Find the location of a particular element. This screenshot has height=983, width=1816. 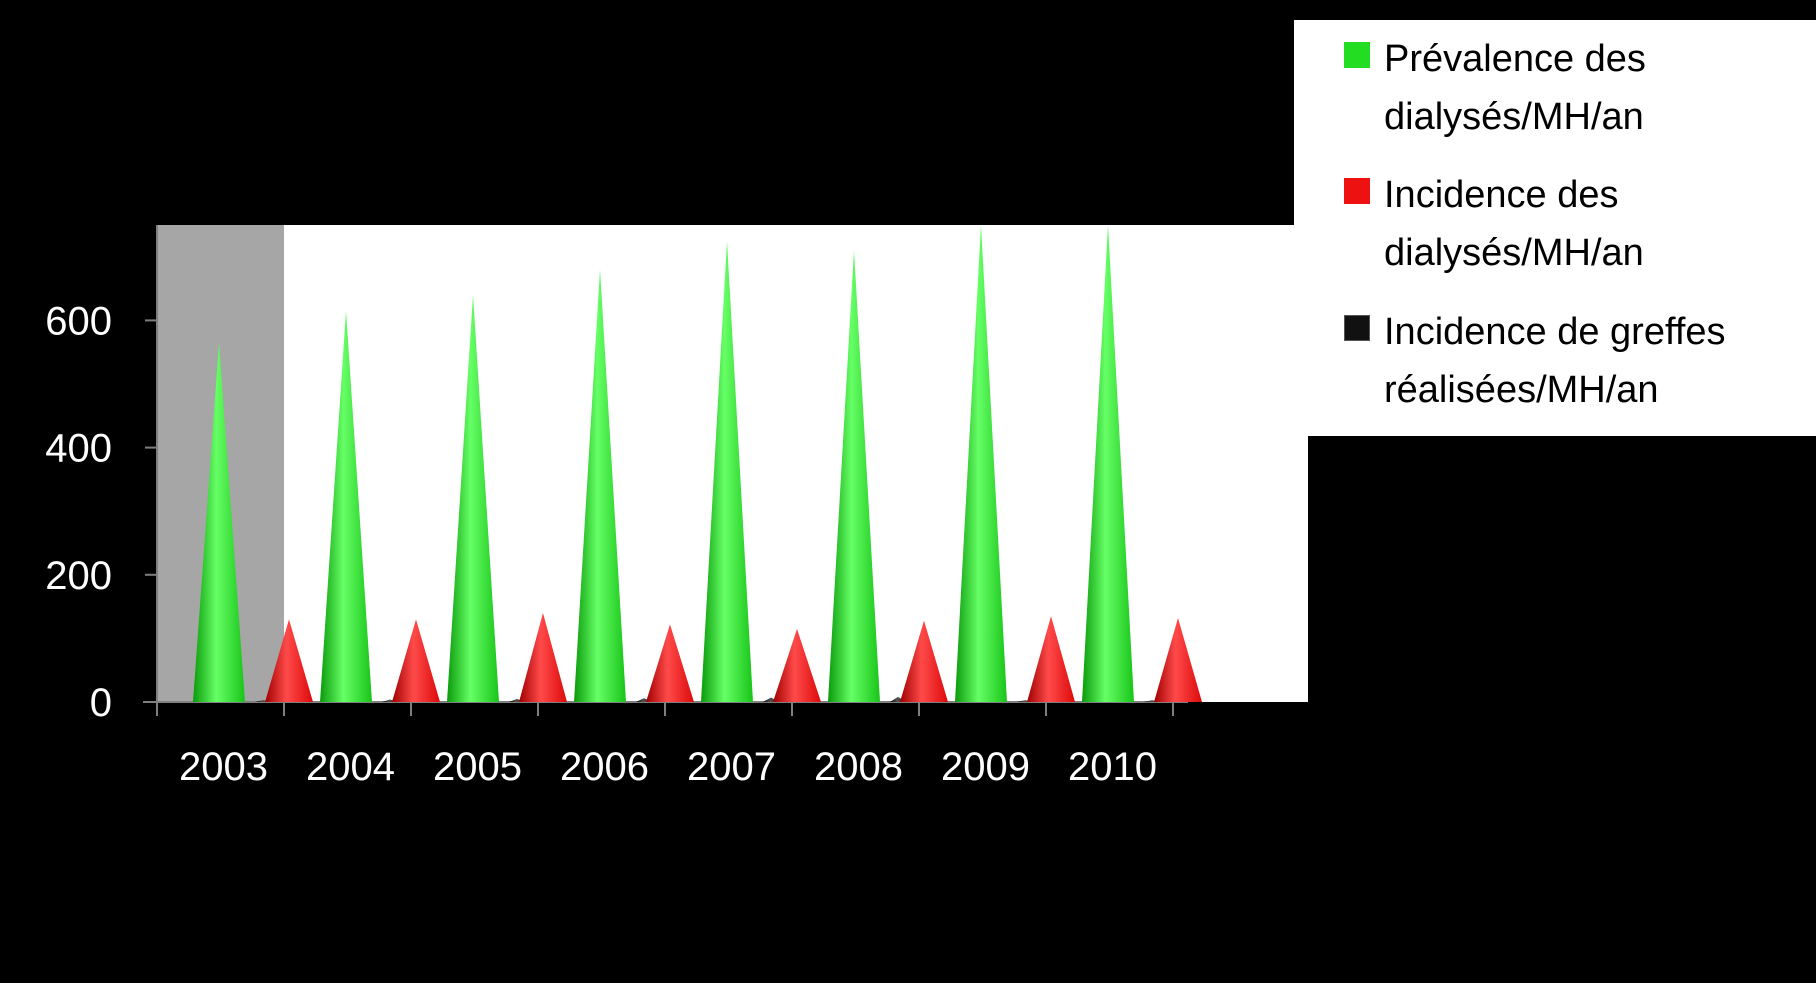

x-tick-label: 2009 is located at coordinates (985, 767).